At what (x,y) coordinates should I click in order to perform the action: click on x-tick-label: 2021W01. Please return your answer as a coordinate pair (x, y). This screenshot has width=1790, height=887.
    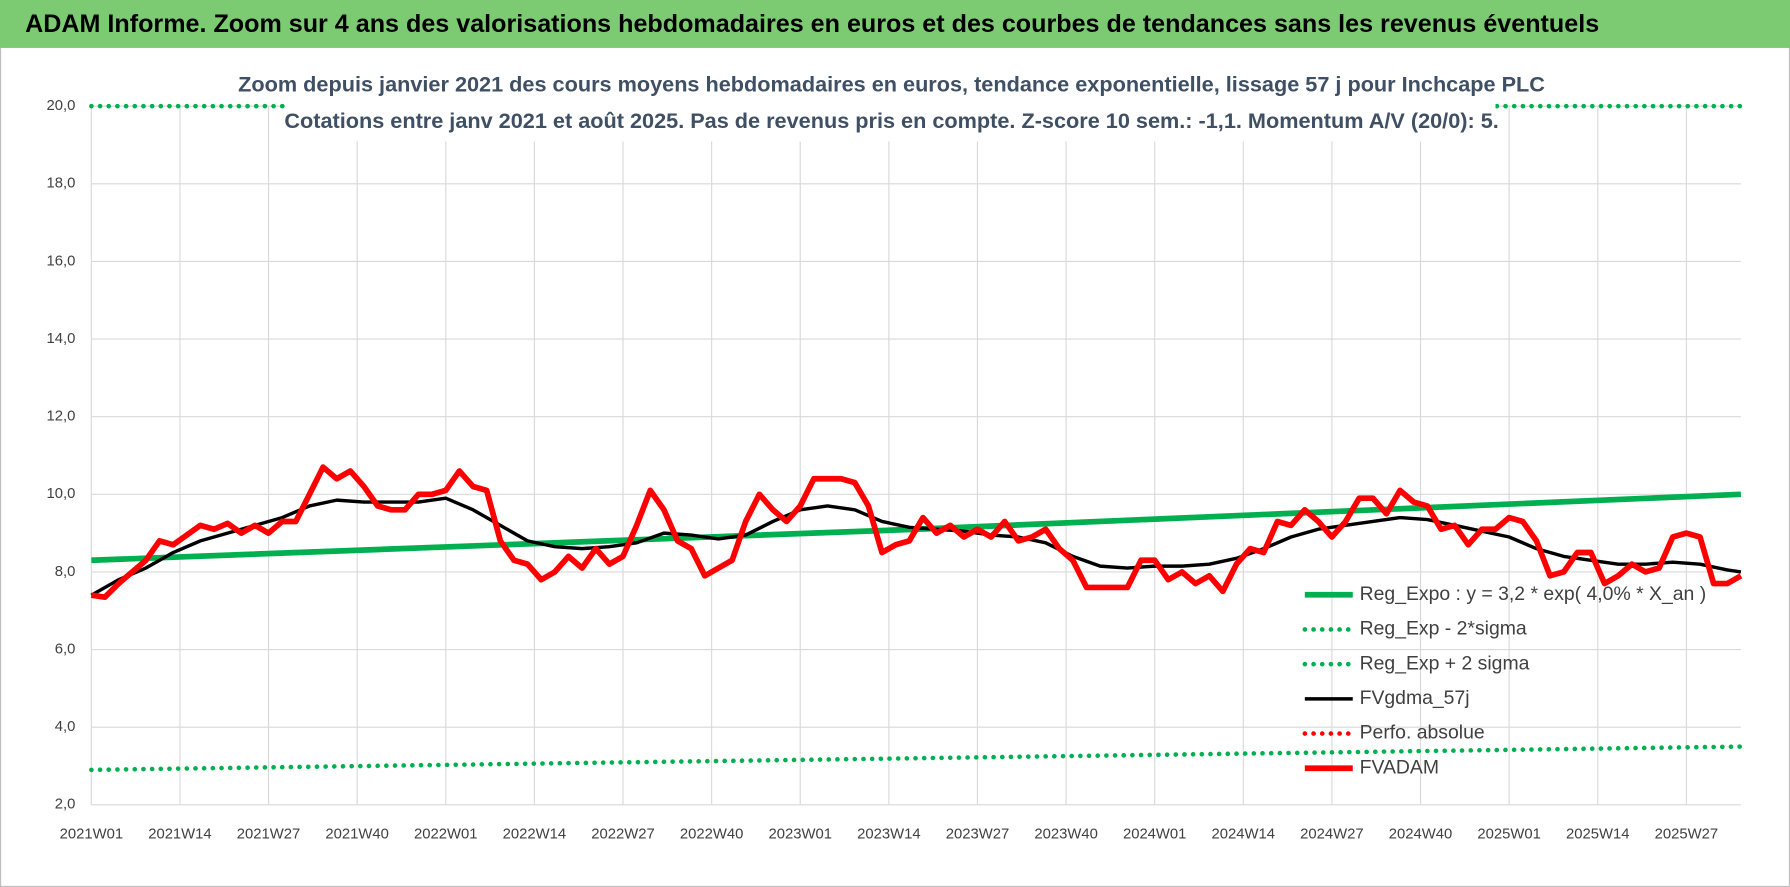
    Looking at the image, I should click on (91, 834).